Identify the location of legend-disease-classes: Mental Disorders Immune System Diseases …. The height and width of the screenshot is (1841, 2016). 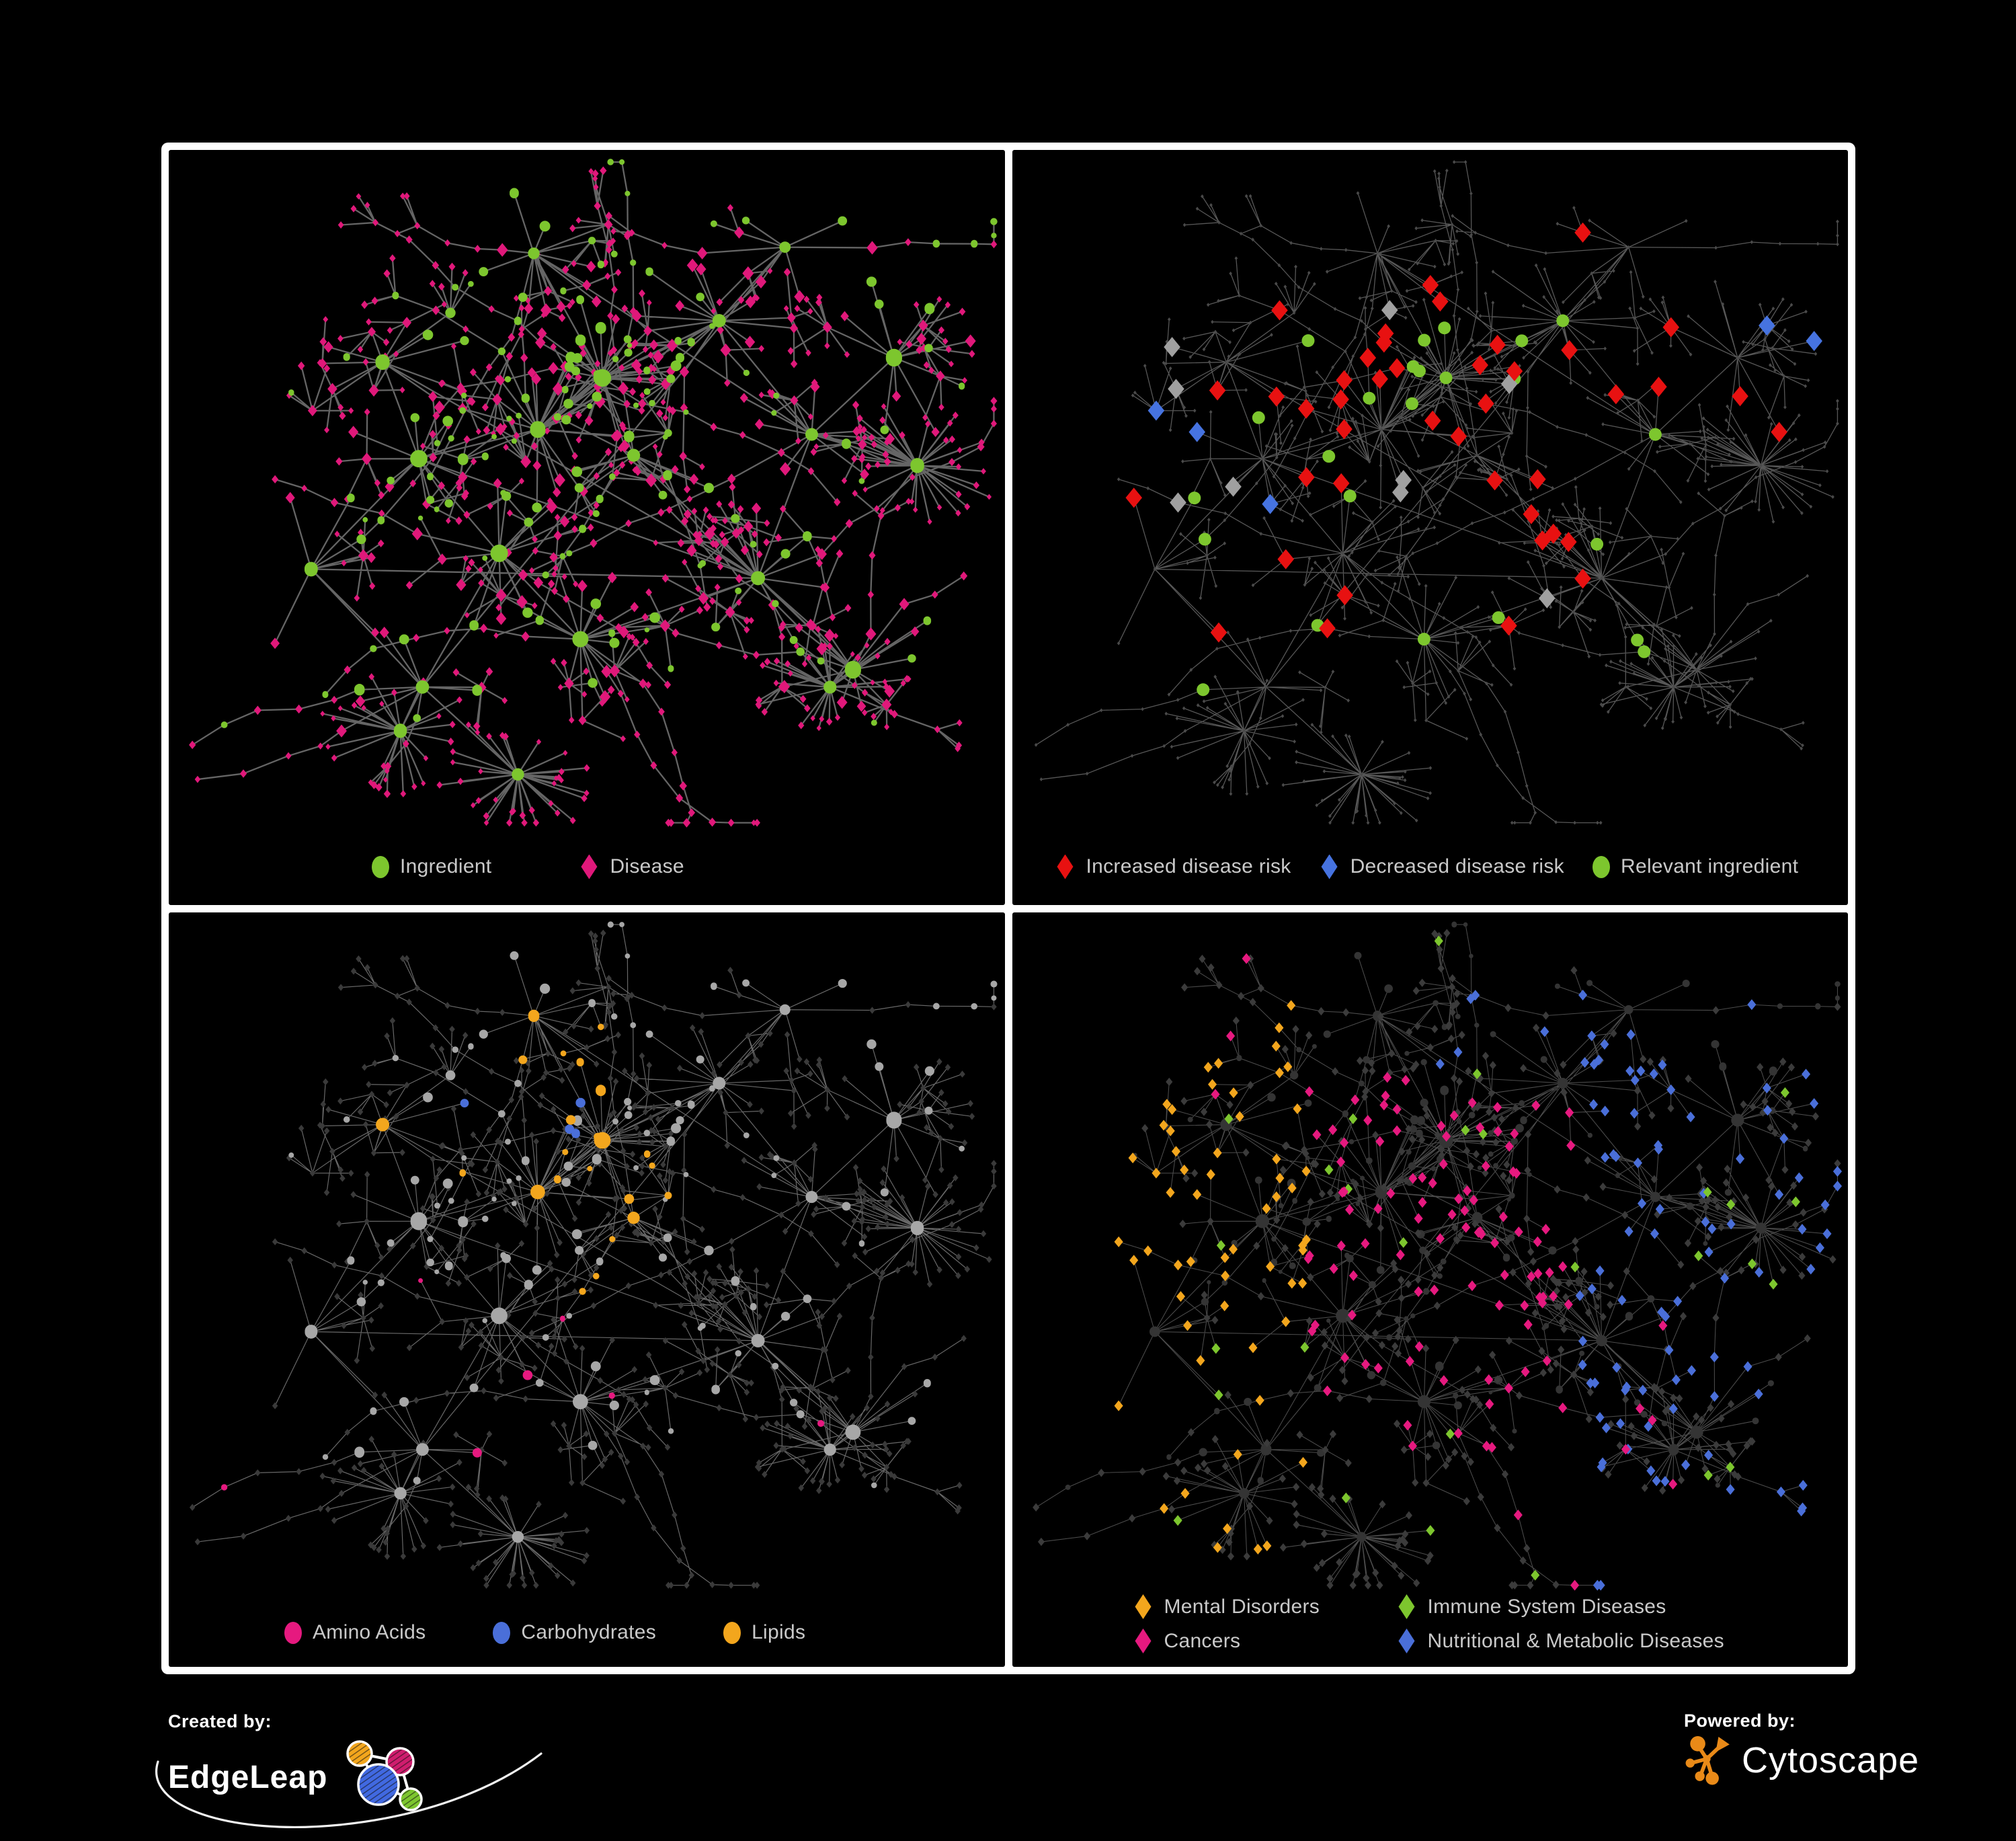
(1428, 1623).